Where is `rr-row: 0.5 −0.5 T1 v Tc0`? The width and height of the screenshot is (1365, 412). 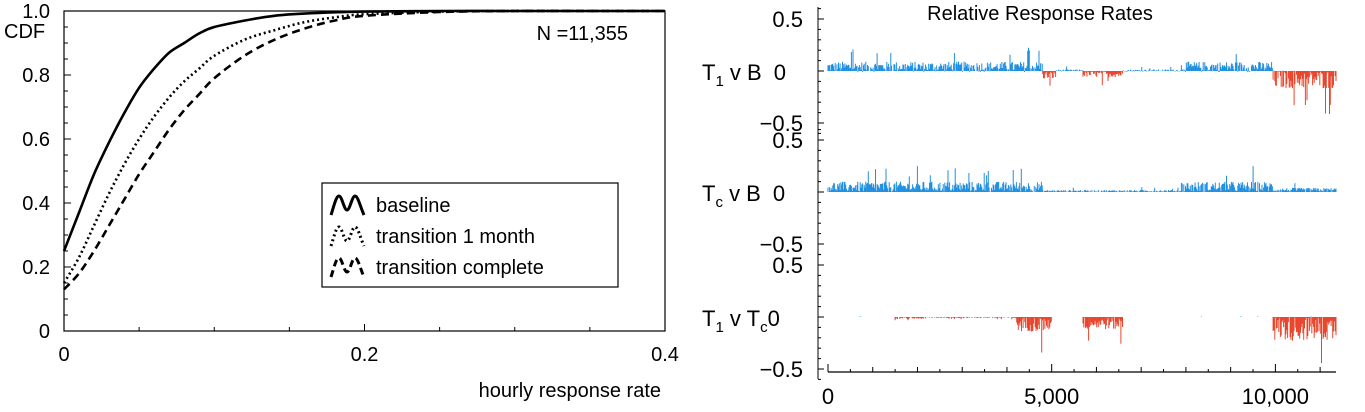
rr-row: 0.5 −0.5 T1 v Tc0 is located at coordinates (1019, 317).